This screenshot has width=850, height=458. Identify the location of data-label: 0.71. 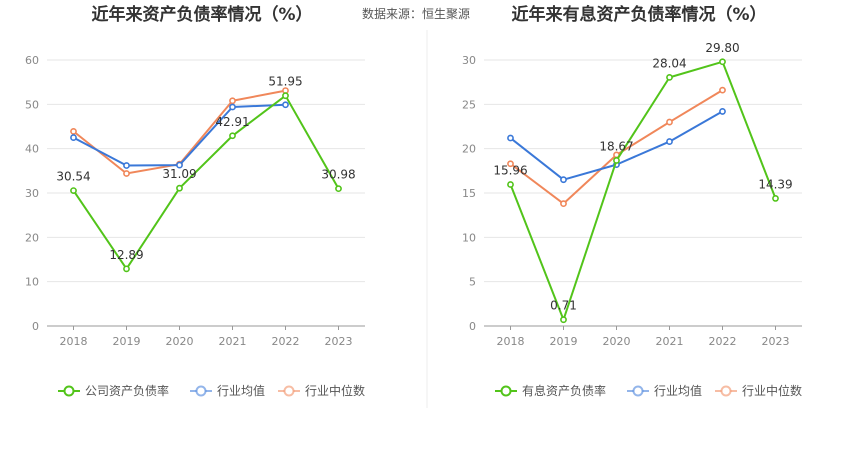
(563, 306).